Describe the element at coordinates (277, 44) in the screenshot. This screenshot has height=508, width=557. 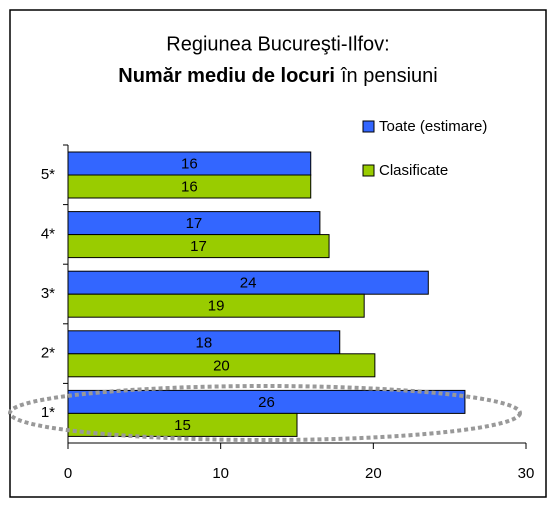
I see `chart-title: Regiunea Bucureşti-Ilfov:` at that location.